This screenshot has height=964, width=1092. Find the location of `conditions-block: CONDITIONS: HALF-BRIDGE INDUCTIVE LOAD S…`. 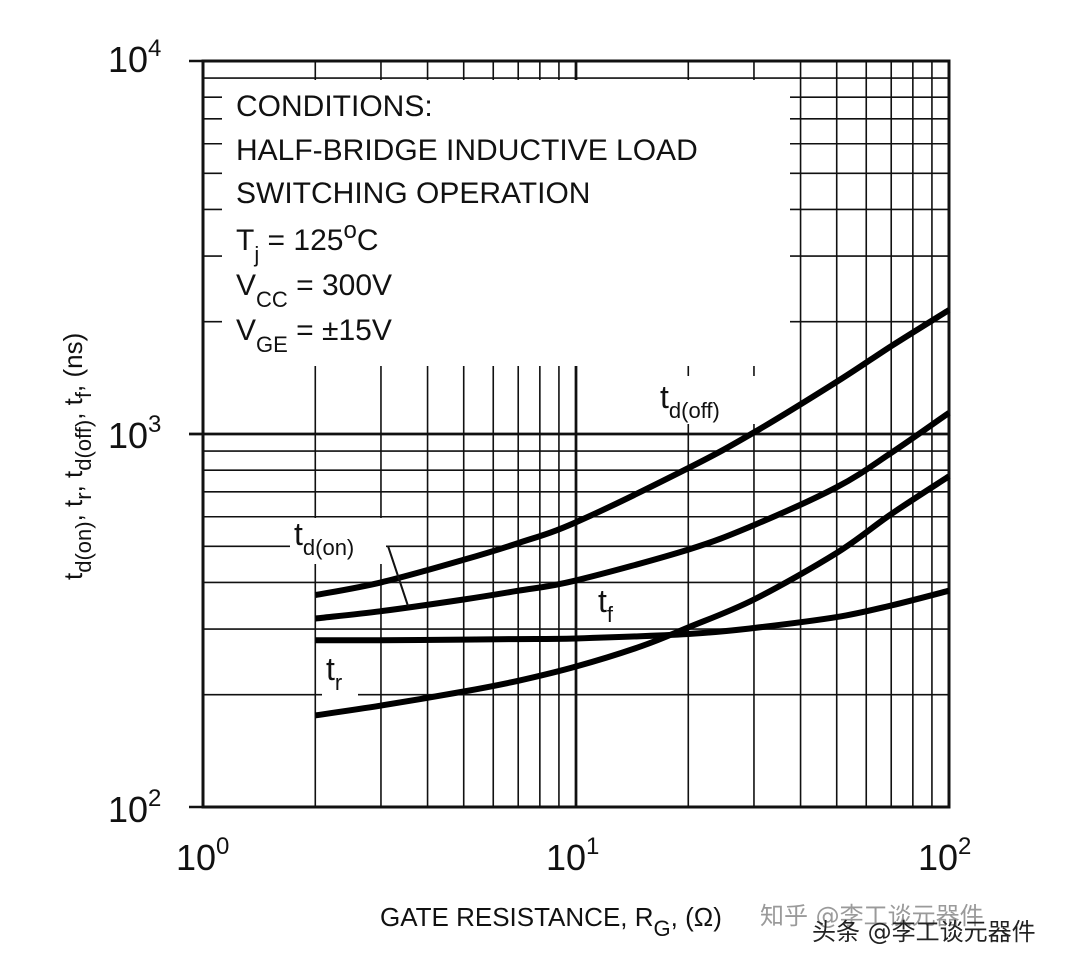

conditions-block: CONDITIONS: HALF-BRIDGE INDUCTIVE LOAD S… is located at coordinates (467, 223).